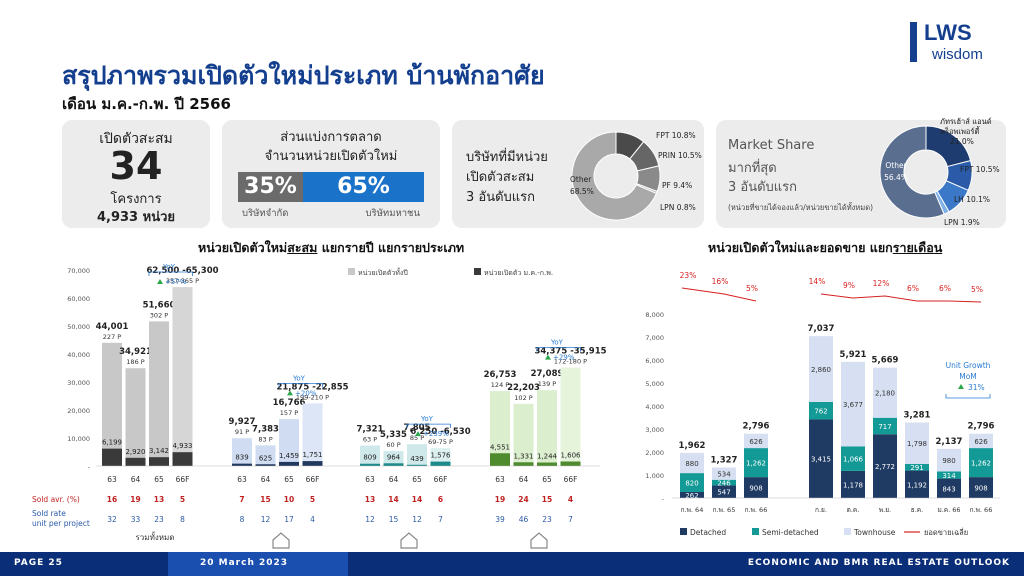 Image resolution: width=1024 pixels, height=576 pixels. Describe the element at coordinates (290, 393) in the screenshot. I see `yoy-up-arrow-icon` at that location.